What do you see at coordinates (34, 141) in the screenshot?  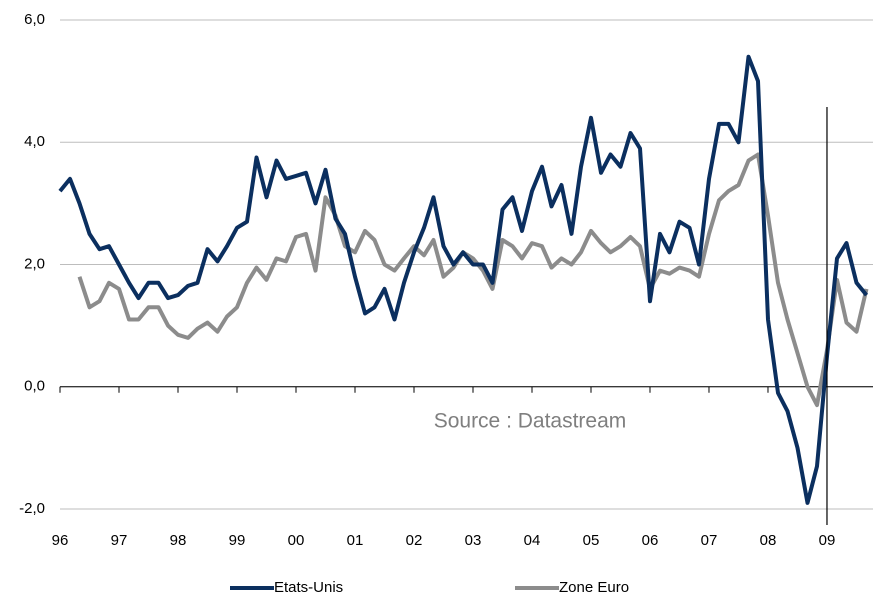 I see `y-tick-label: 4,0` at bounding box center [34, 141].